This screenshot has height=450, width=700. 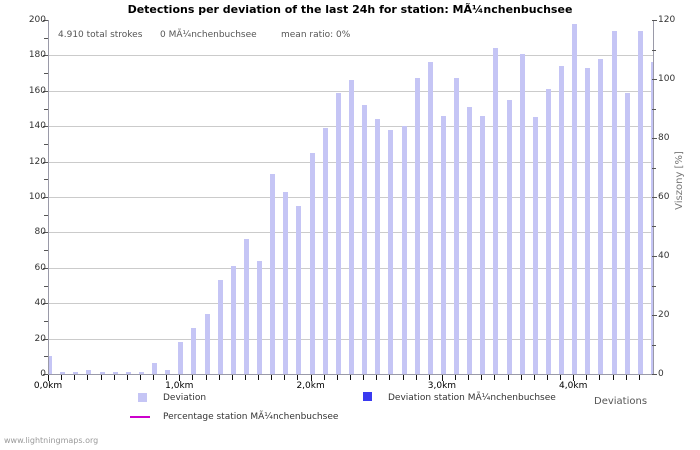 I want to click on y-axis-right-label: 120, so click(x=667, y=20).